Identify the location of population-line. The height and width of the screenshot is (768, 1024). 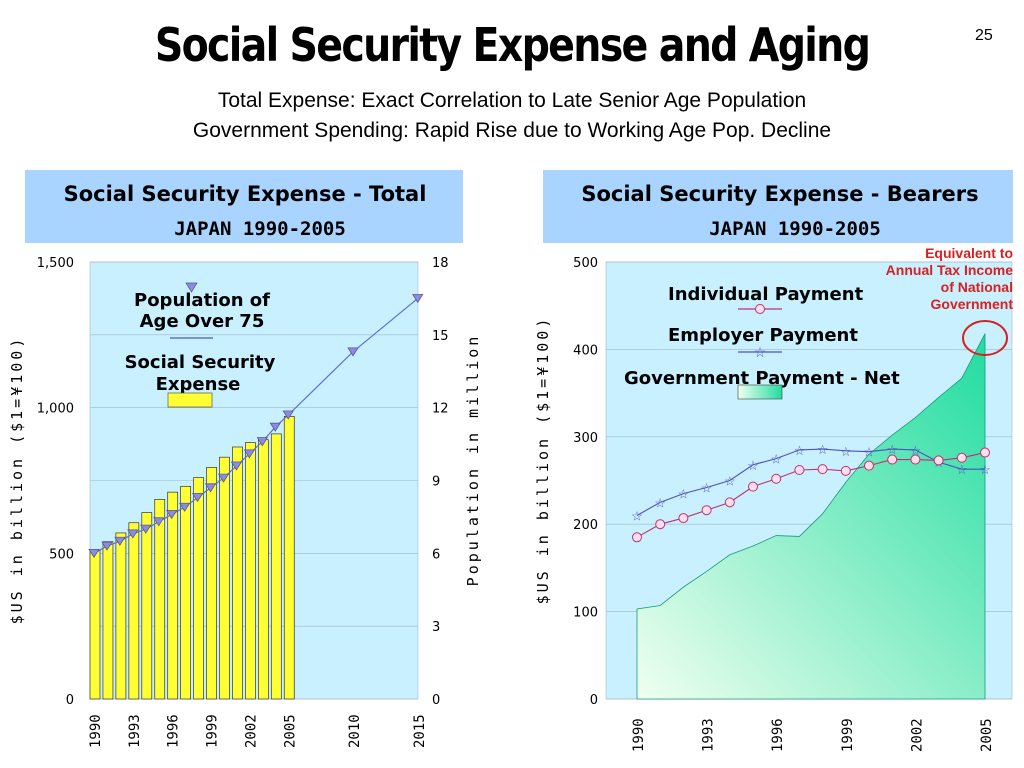
(256, 426).